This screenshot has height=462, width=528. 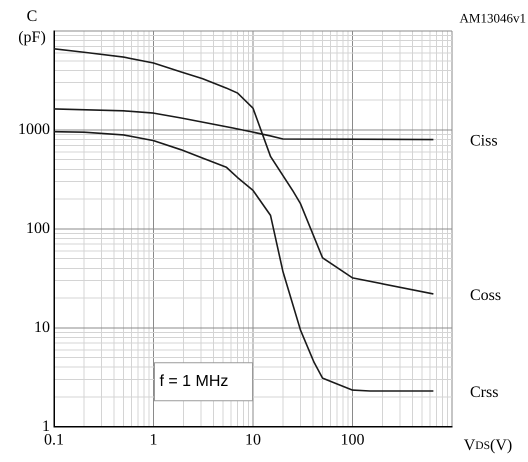 I want to click on x-tick-label: 100, so click(x=352, y=440).